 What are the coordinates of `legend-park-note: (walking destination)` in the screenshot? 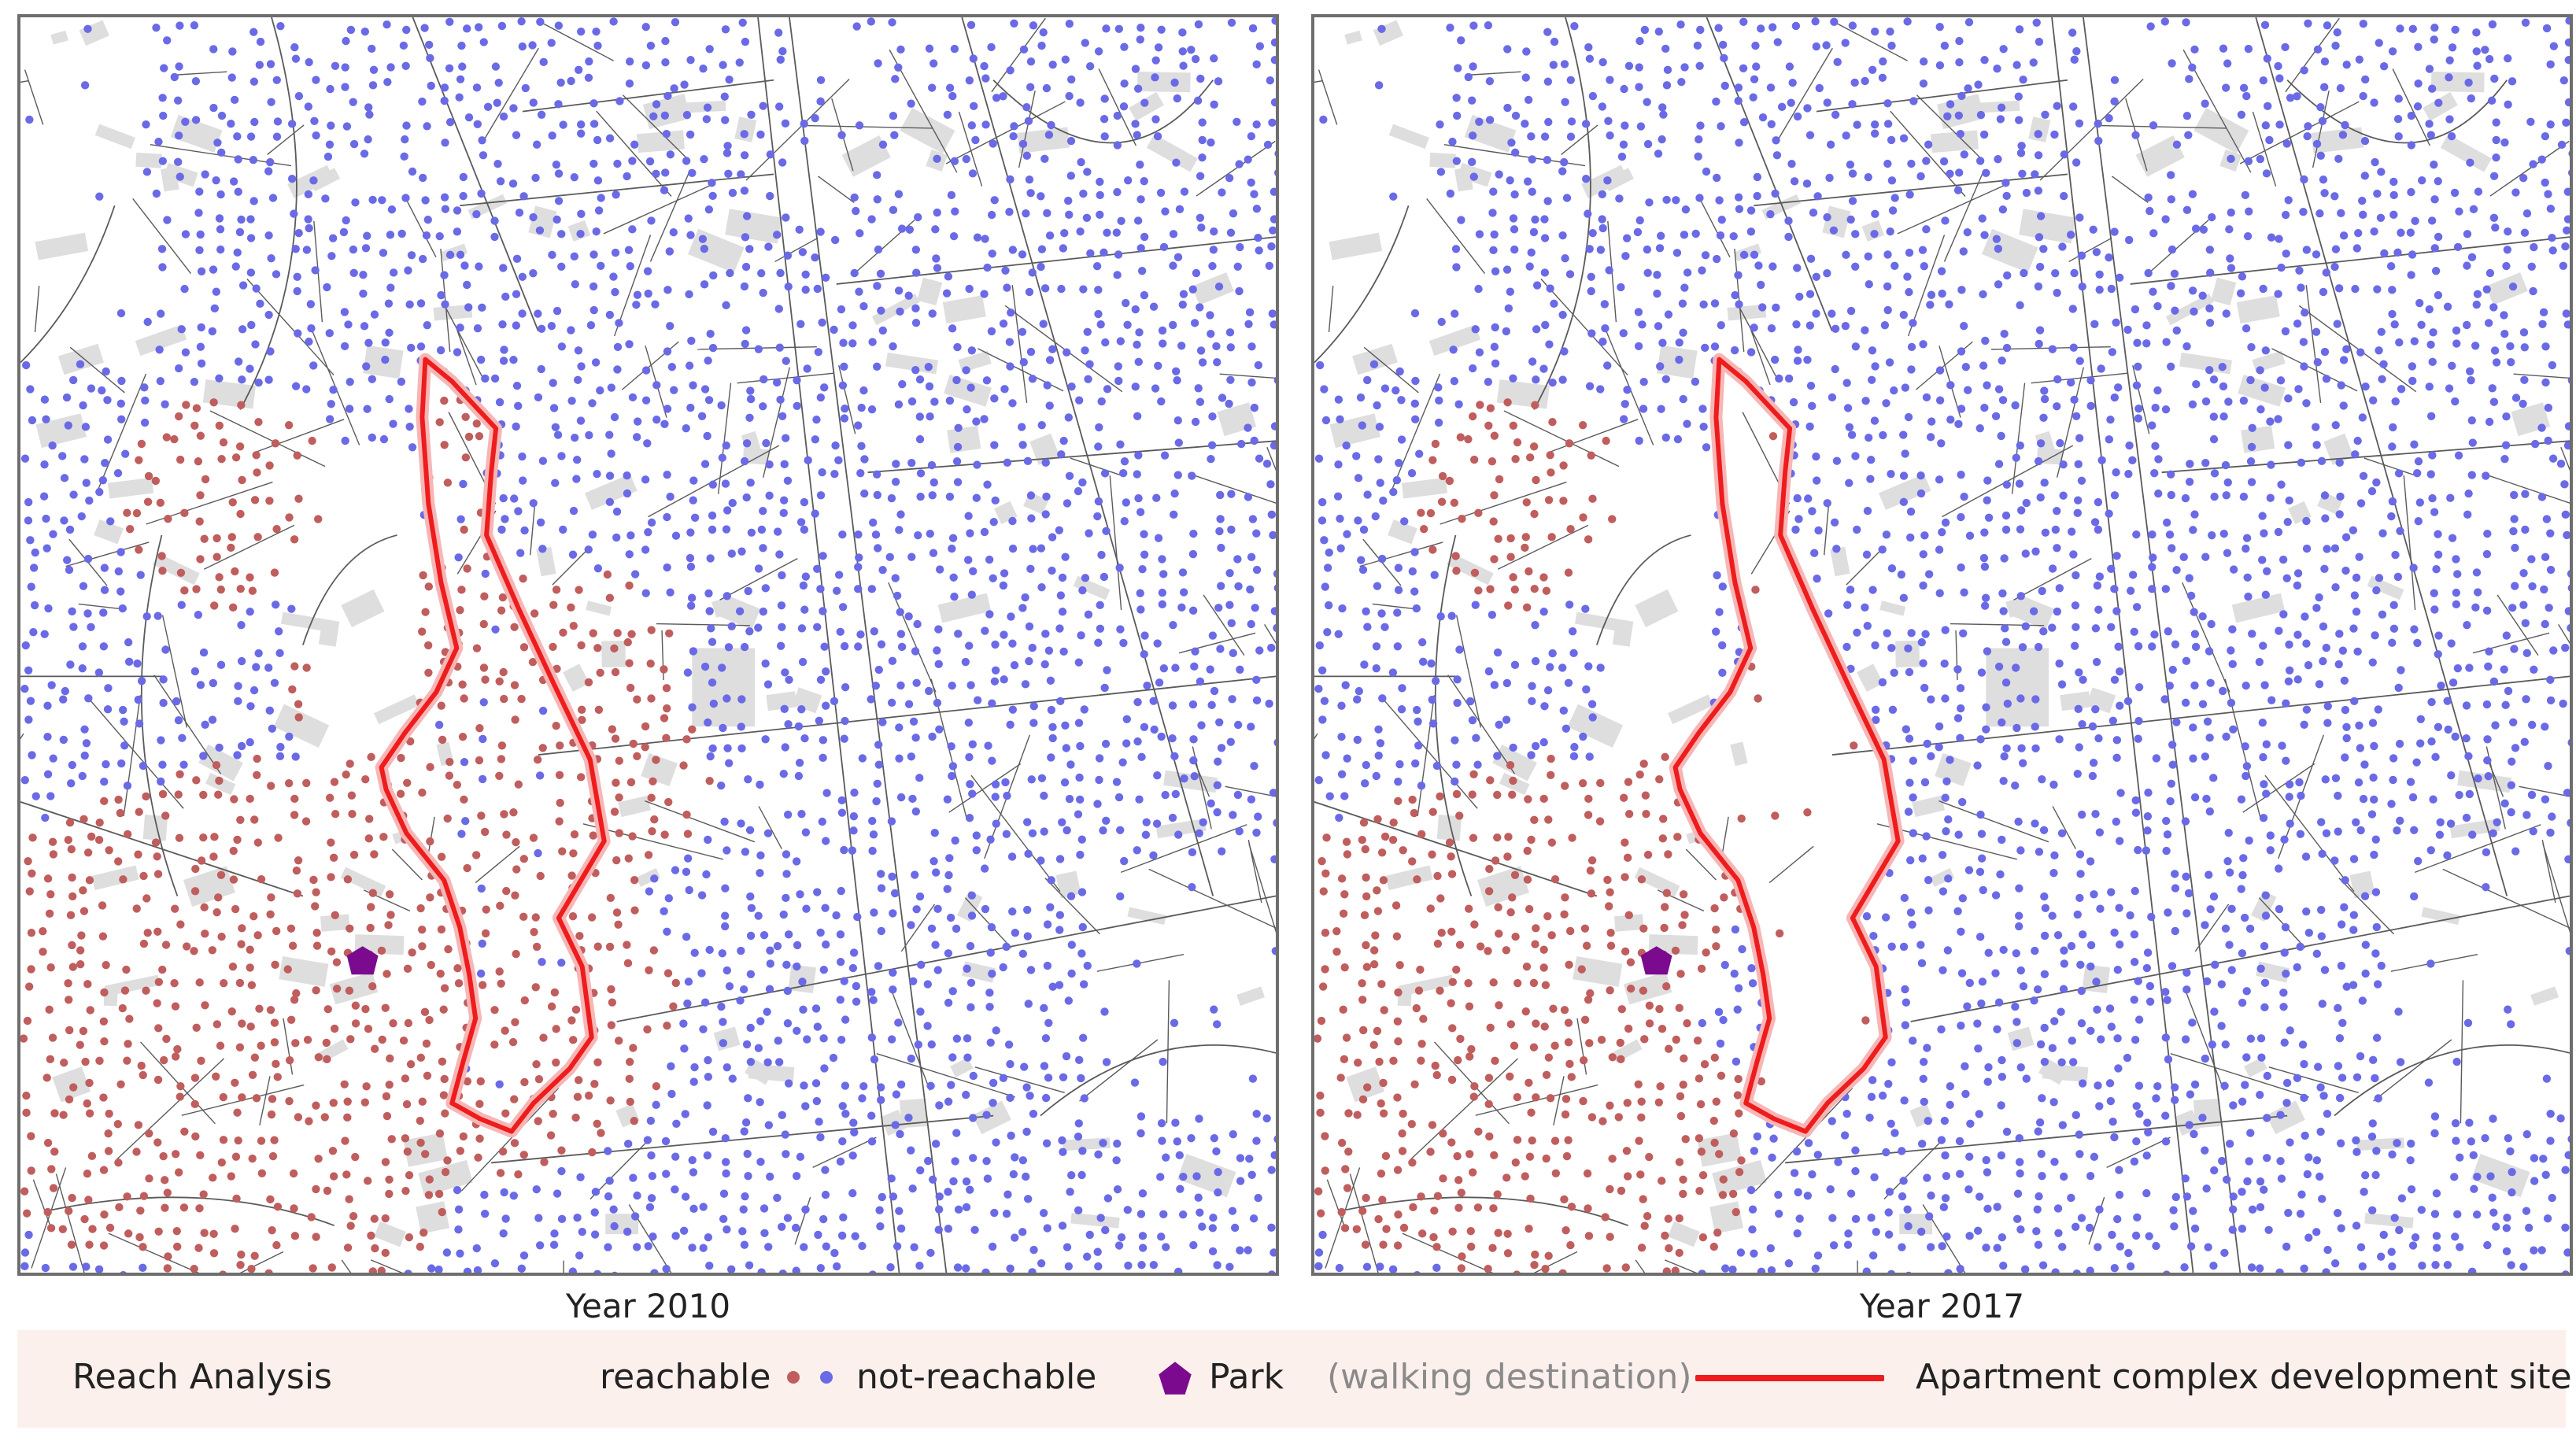 It's located at (1509, 1377).